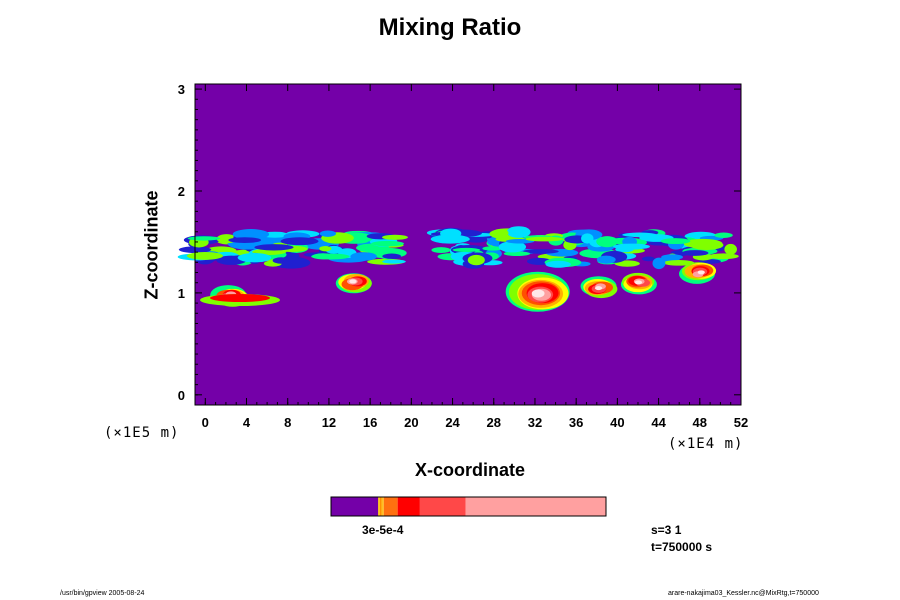  What do you see at coordinates (181, 293) in the screenshot?
I see `y-tick-label: 1` at bounding box center [181, 293].